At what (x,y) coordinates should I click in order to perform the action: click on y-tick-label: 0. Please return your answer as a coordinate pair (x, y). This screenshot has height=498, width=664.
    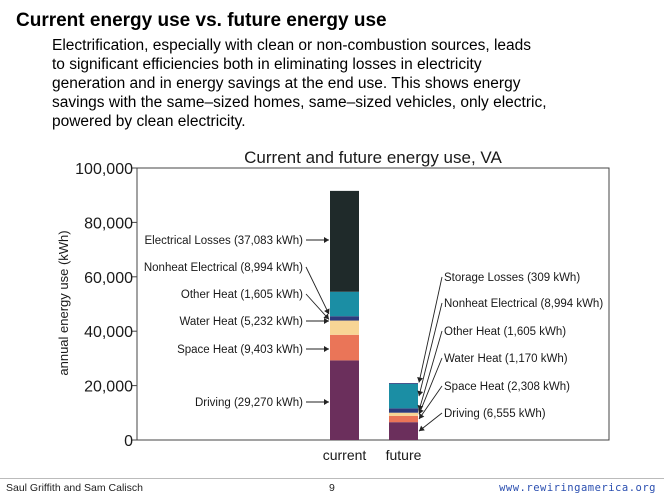
    Looking at the image, I should click on (128, 441).